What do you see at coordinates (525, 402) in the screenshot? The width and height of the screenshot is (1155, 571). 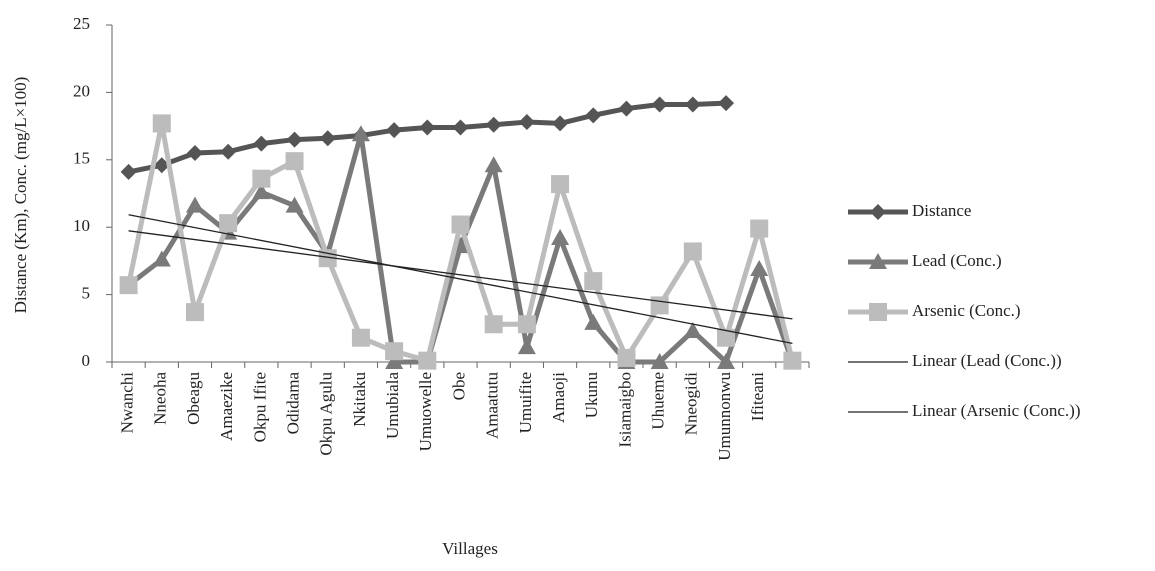 I see `x-tick-label: Umuifite` at bounding box center [525, 402].